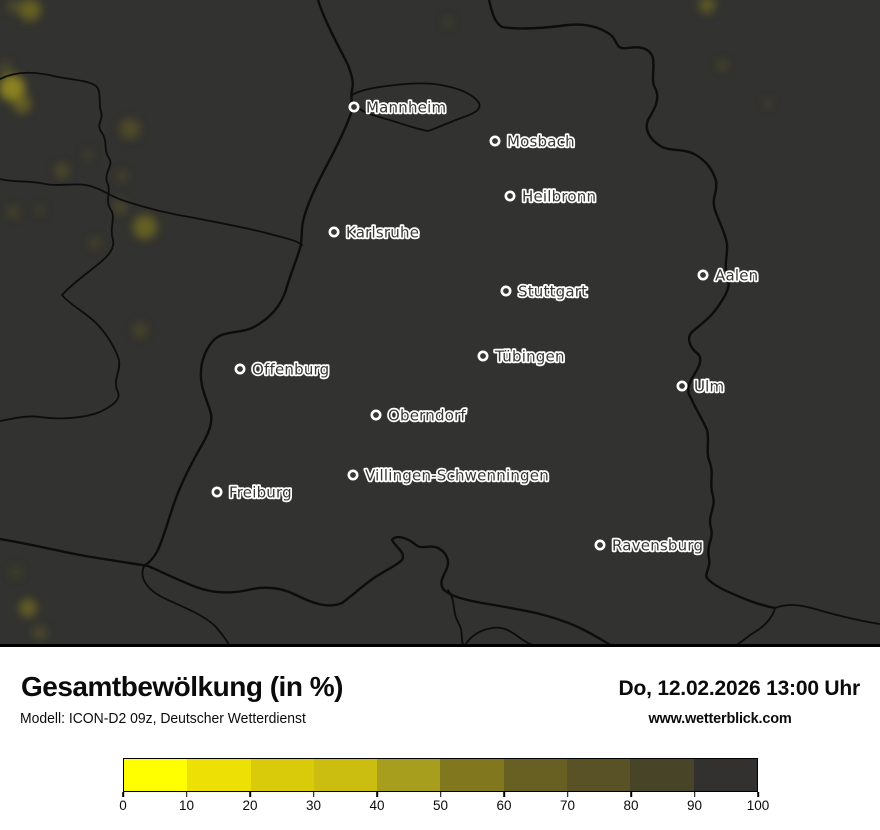 The image size is (880, 830). What do you see at coordinates (504, 805) in the screenshot?
I see `colorbar-tick-label: 60` at bounding box center [504, 805].